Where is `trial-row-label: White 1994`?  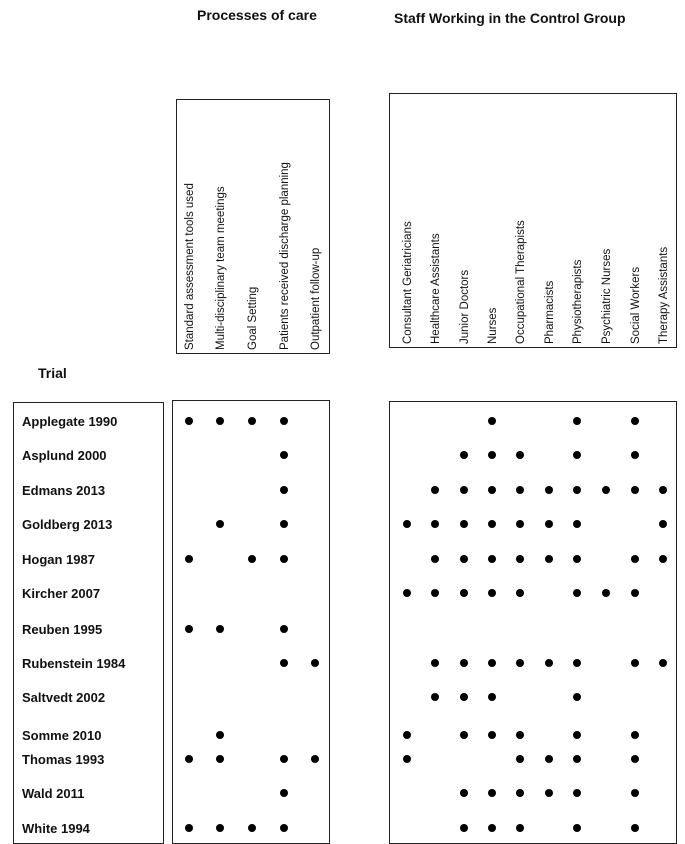
trial-row-label: White 1994 is located at coordinates (56, 828).